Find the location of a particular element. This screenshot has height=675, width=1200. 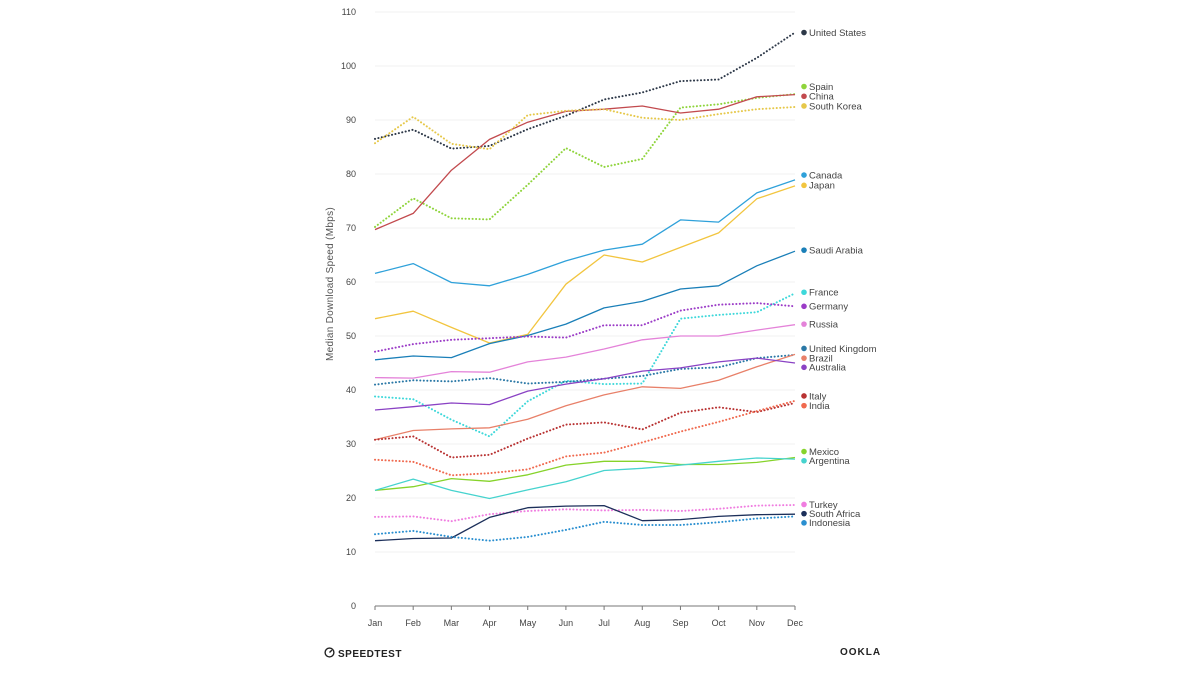

x-tick-label: Jul is located at coordinates (604, 623).